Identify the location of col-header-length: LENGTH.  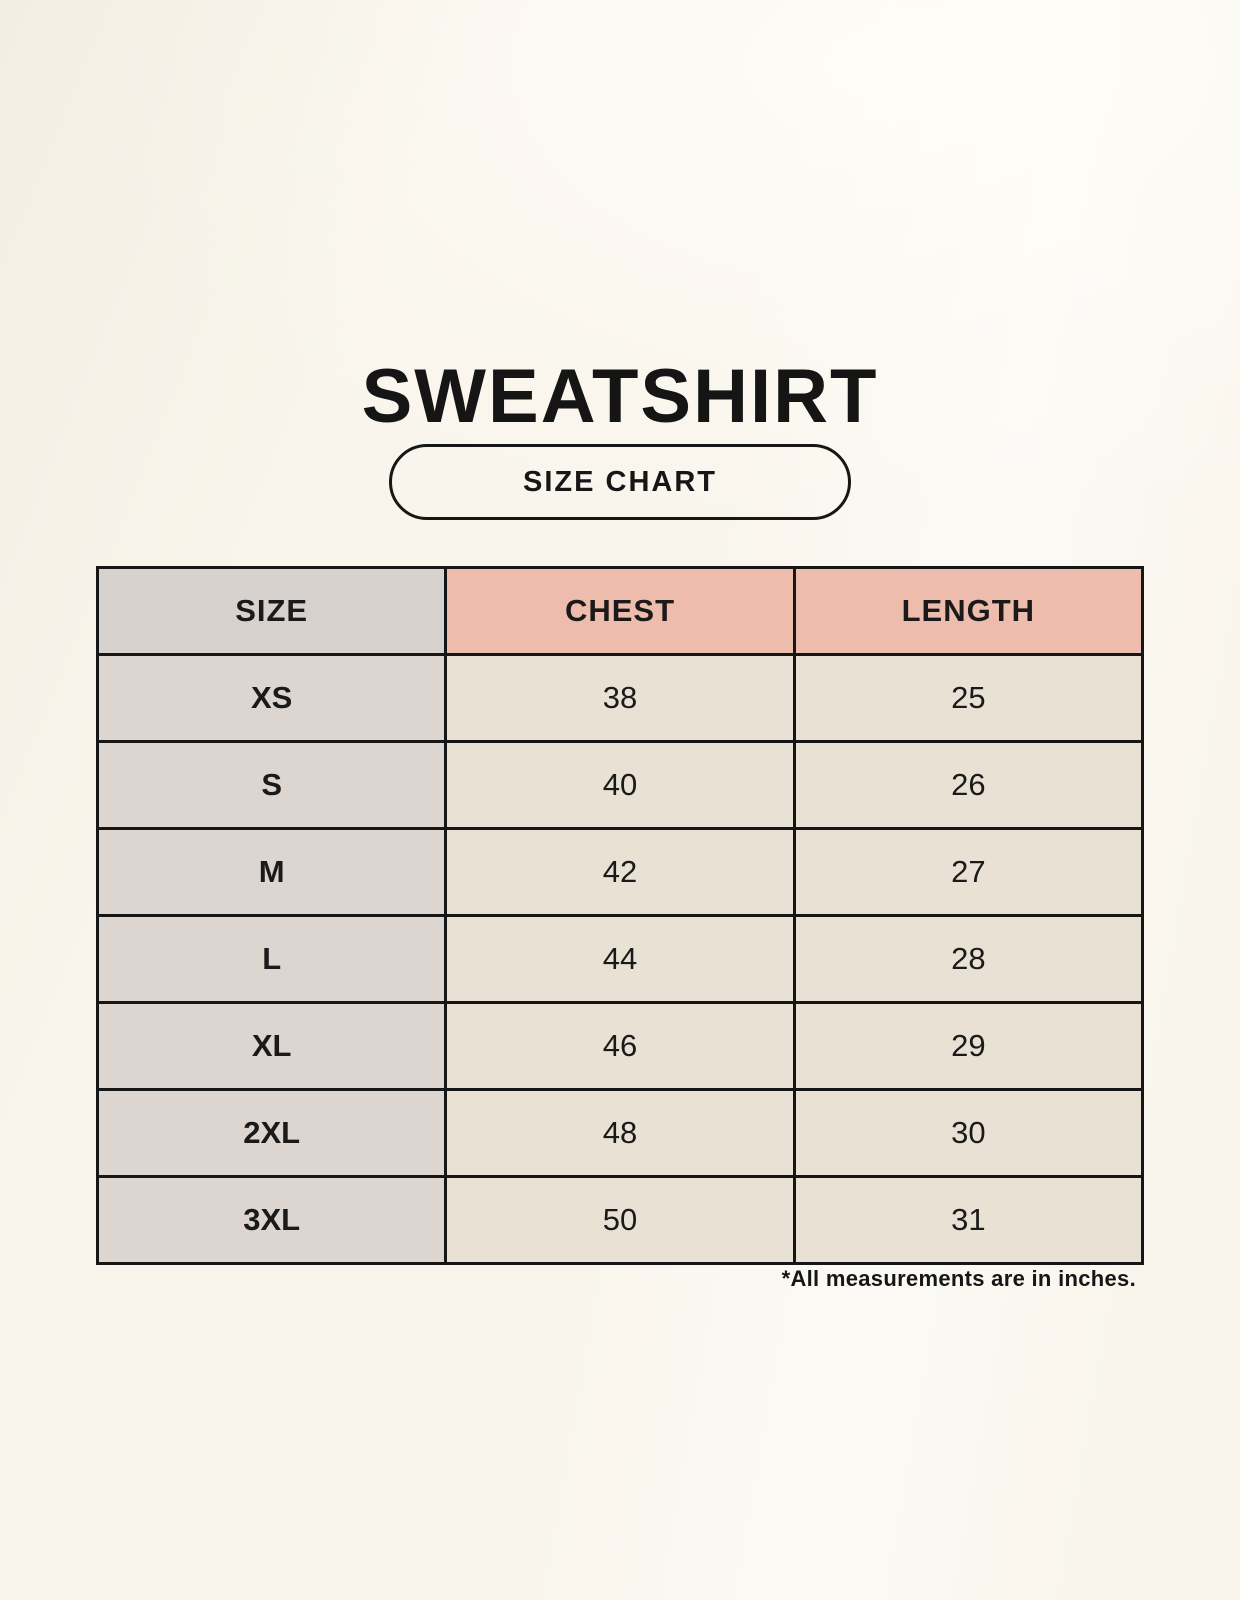
(968, 611).